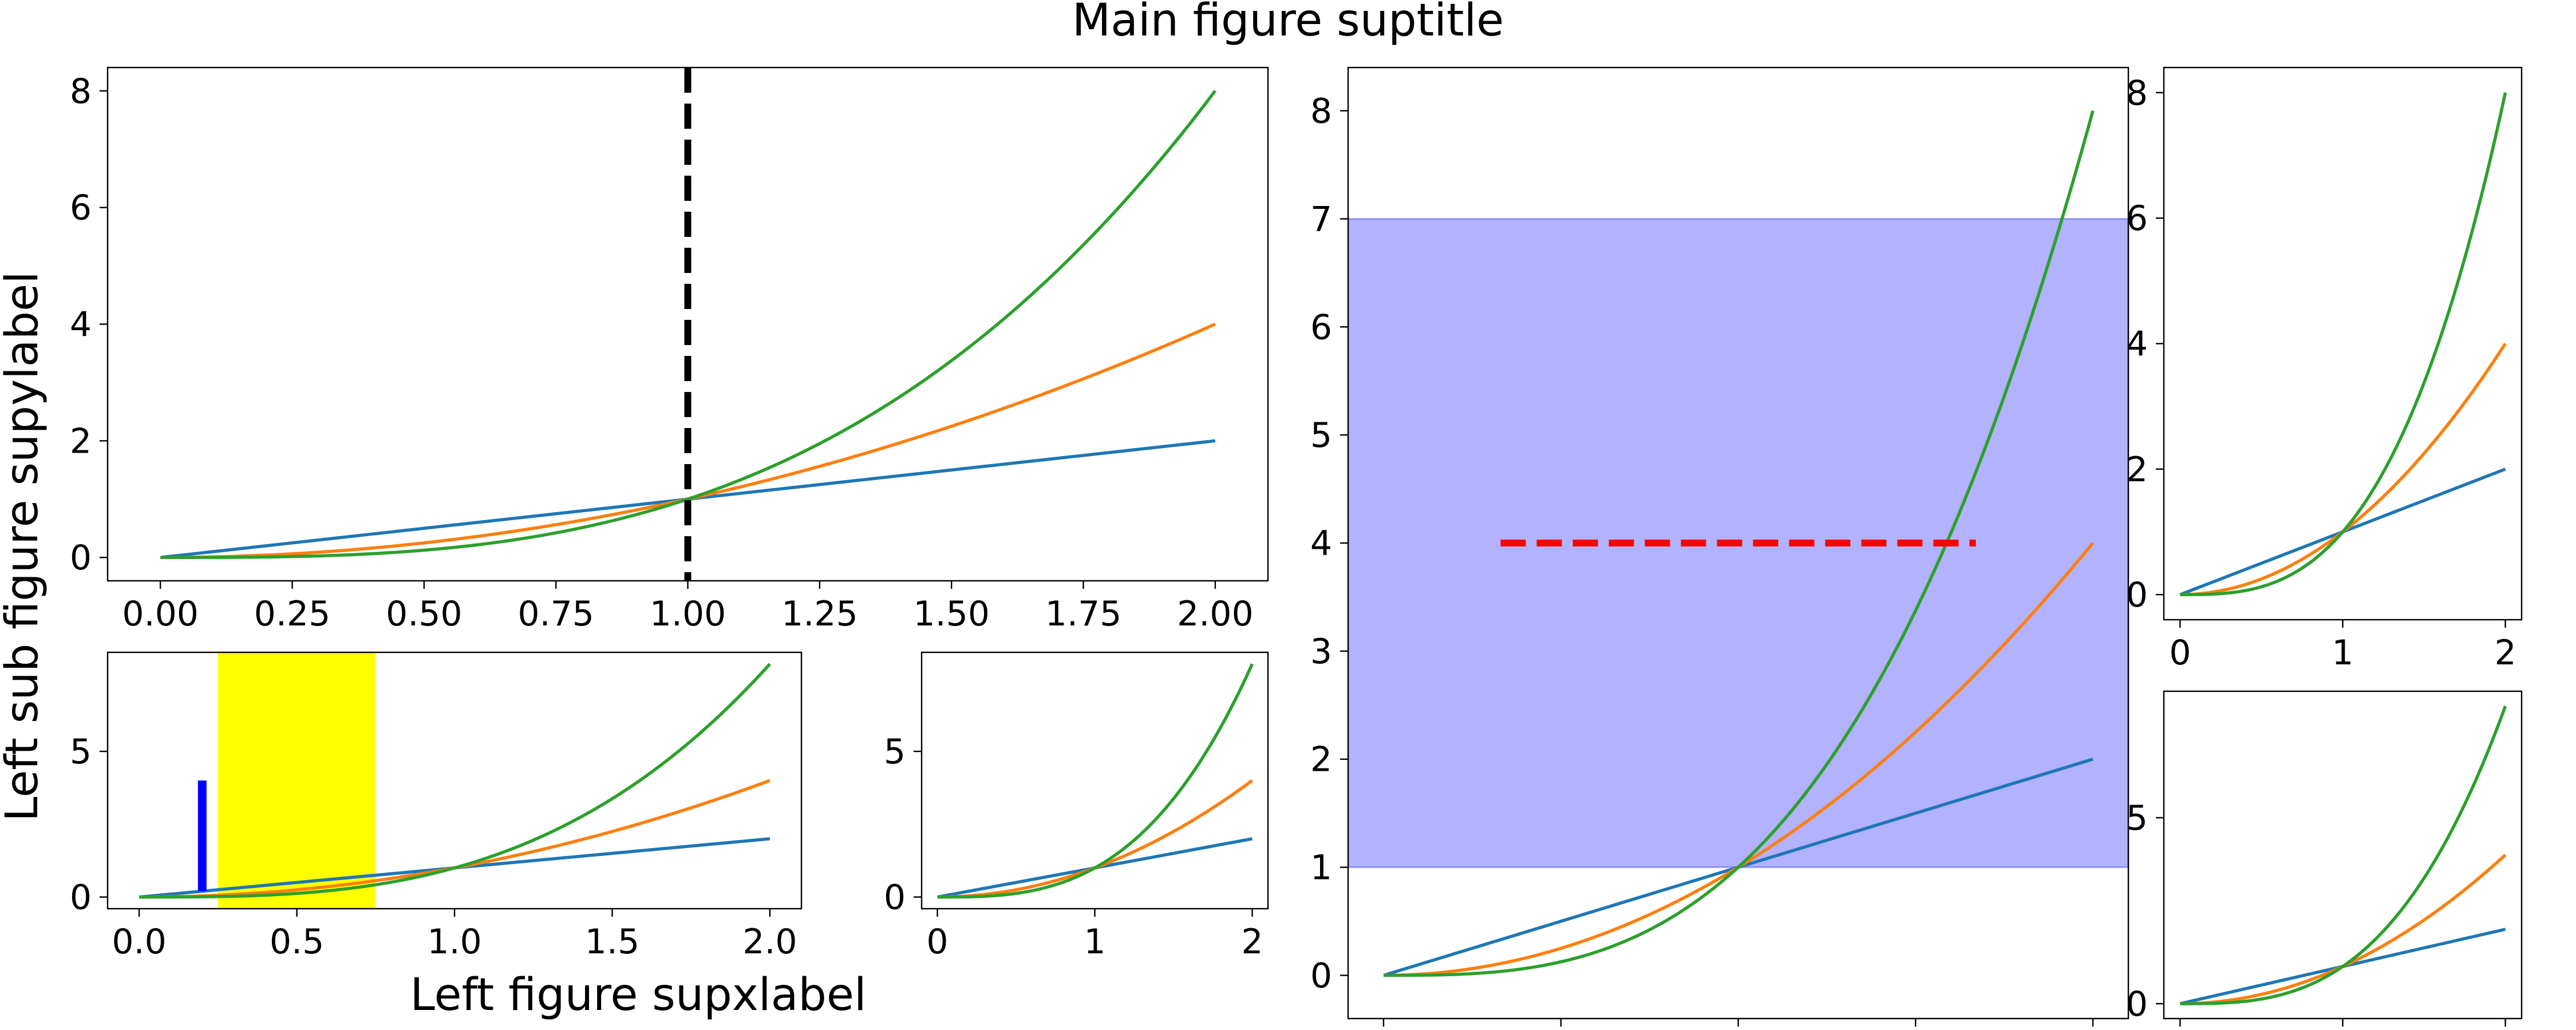 This screenshot has height=1030, width=2576. Describe the element at coordinates (819, 614) in the screenshot. I see `x-tick-label: 1.25` at that location.